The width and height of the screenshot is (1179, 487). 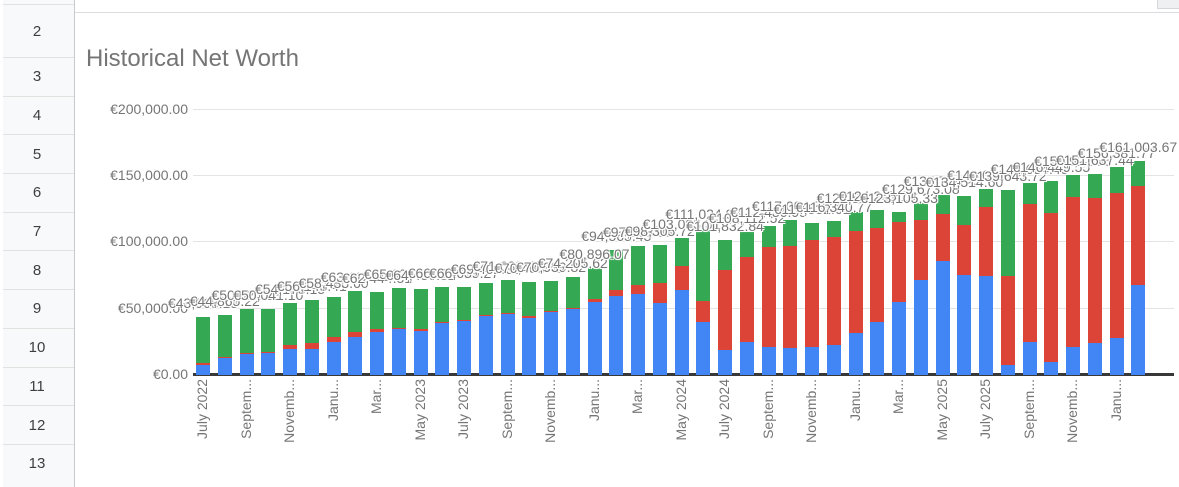 What do you see at coordinates (37, 192) in the screenshot?
I see `row-header-cell-6: 6` at bounding box center [37, 192].